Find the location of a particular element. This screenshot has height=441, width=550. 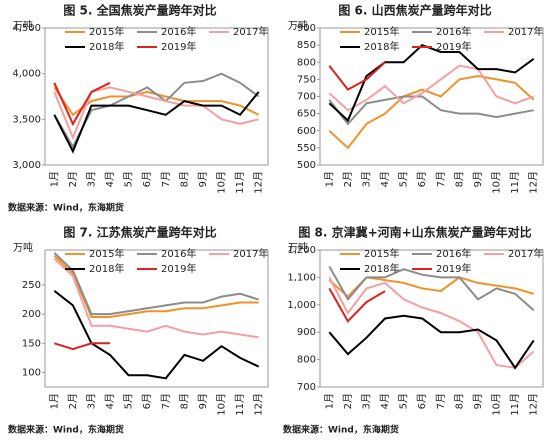

legend-label: 2016年 is located at coordinates (453, 253).